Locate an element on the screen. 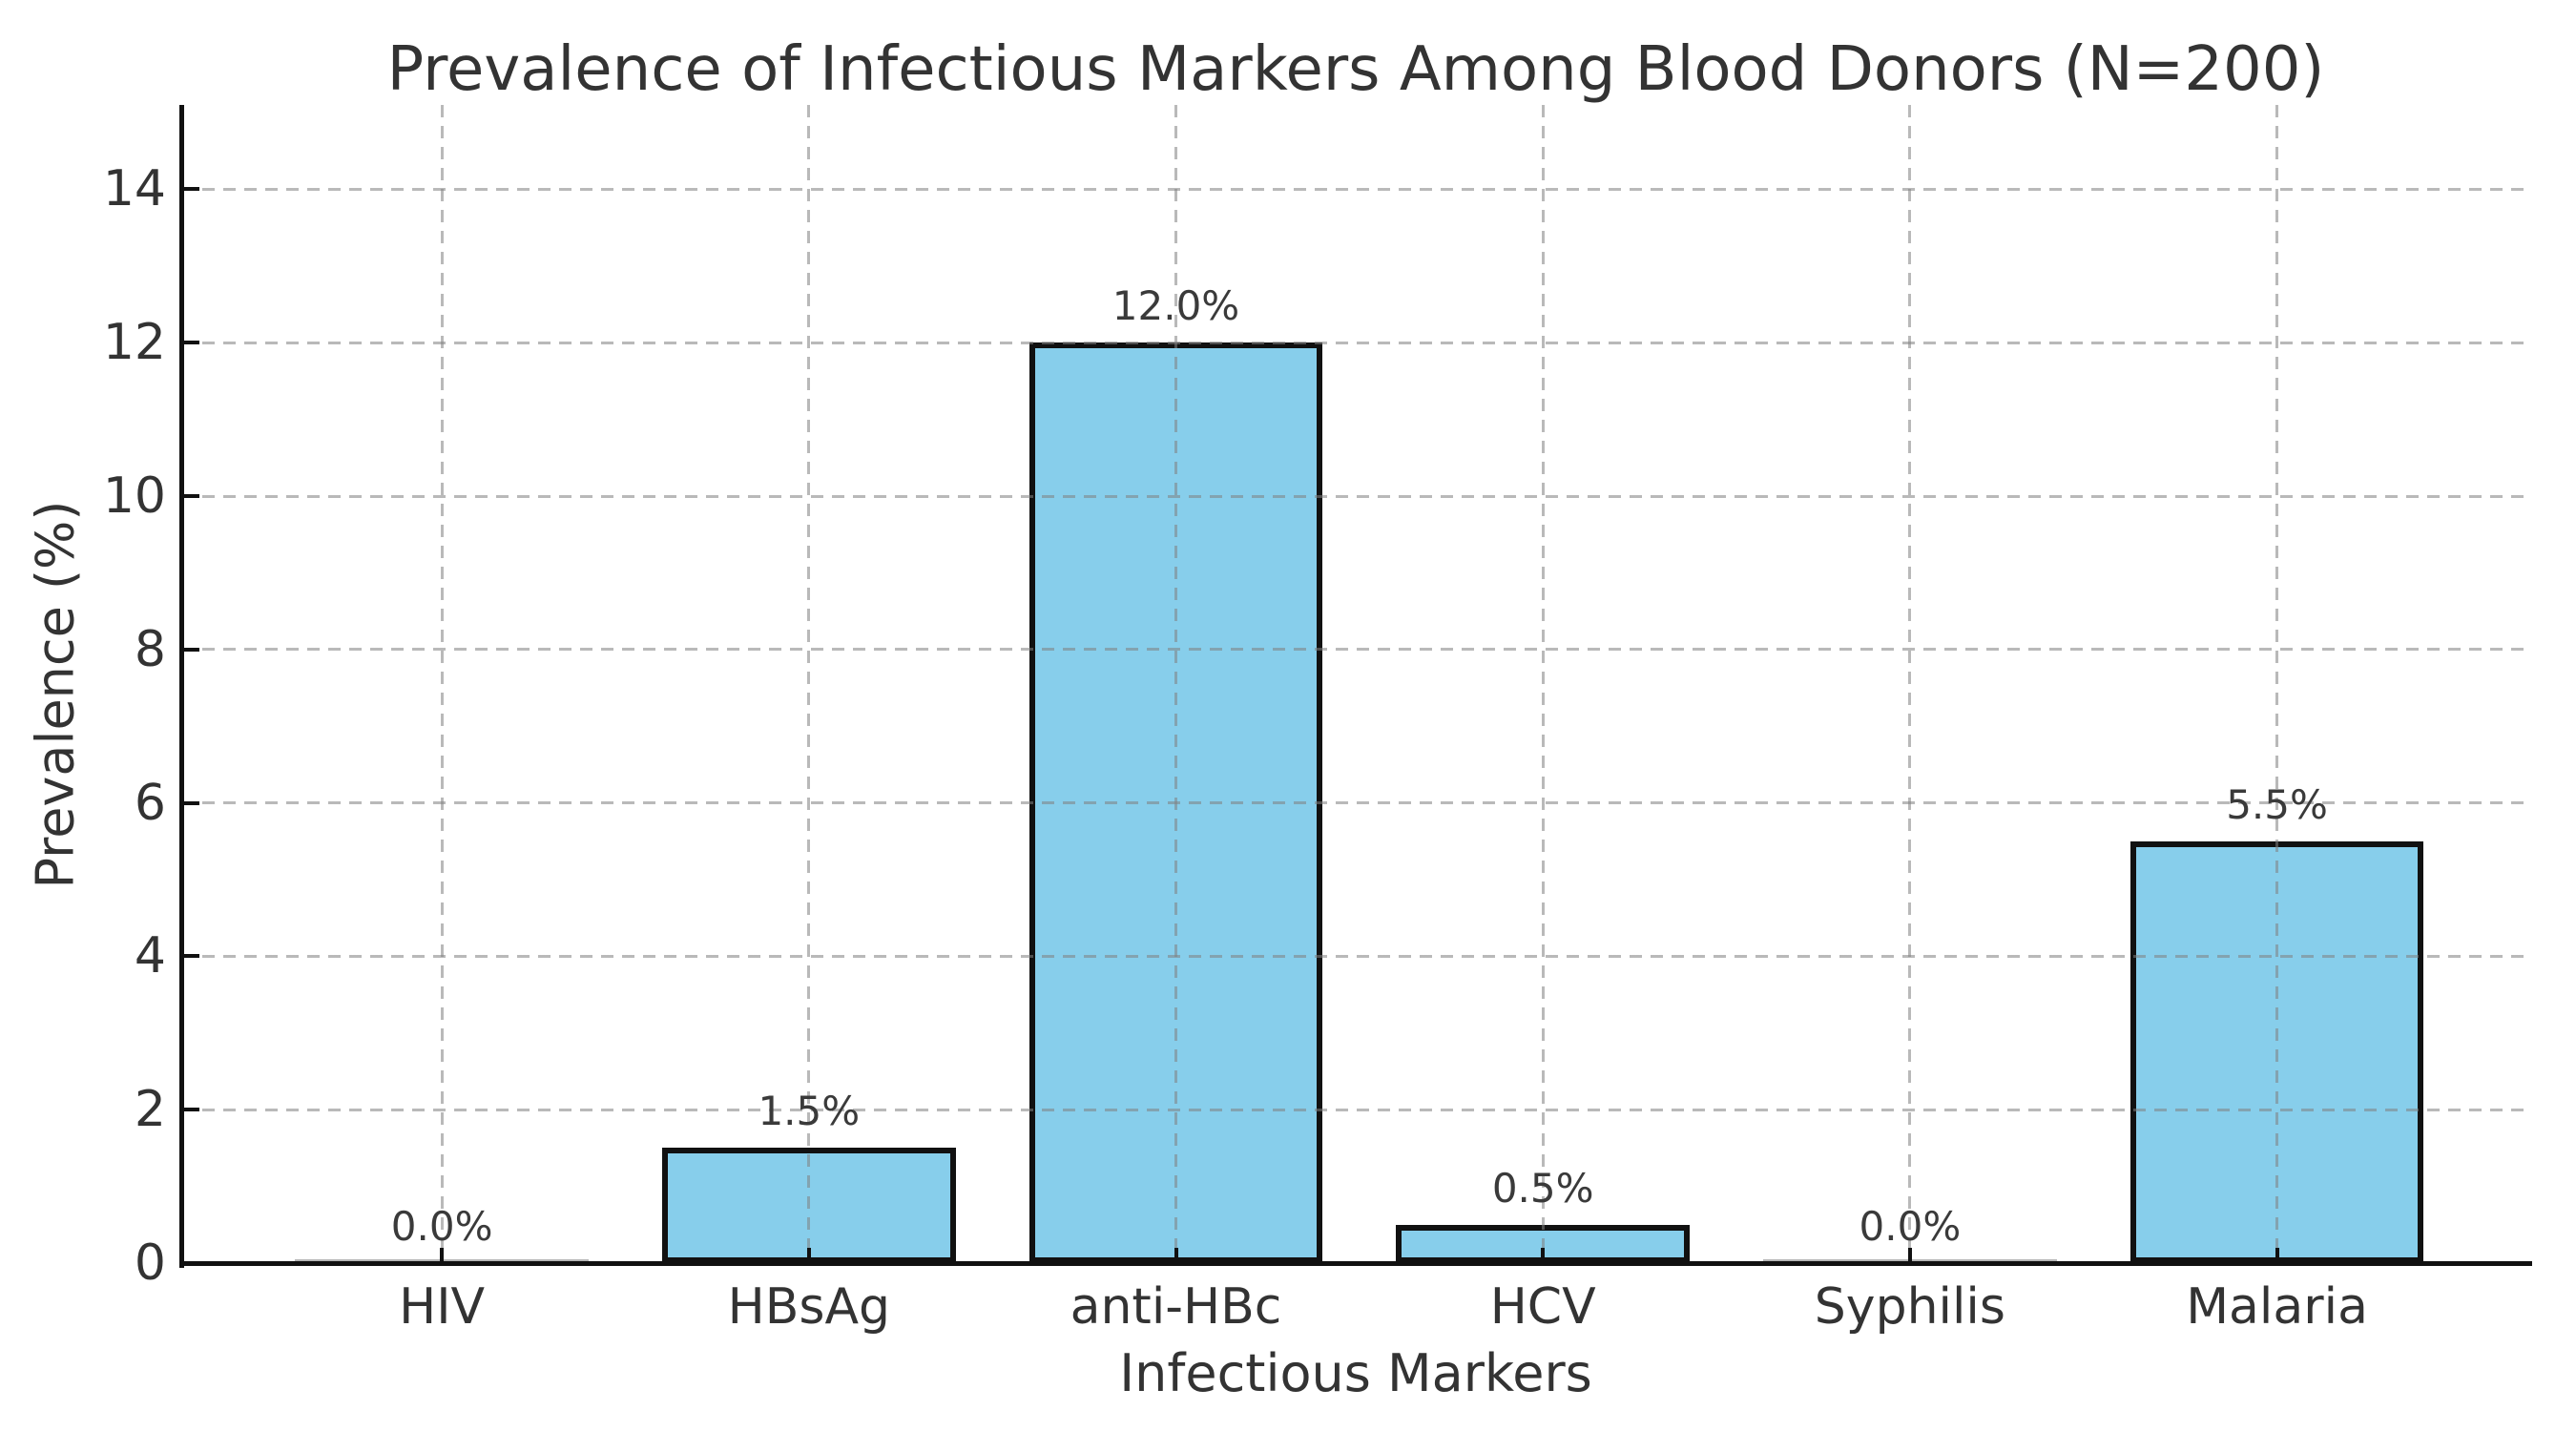 Image resolution: width=2576 pixels, height=1431 pixels. x-tick-label-HIV: HIV is located at coordinates (442, 1307).